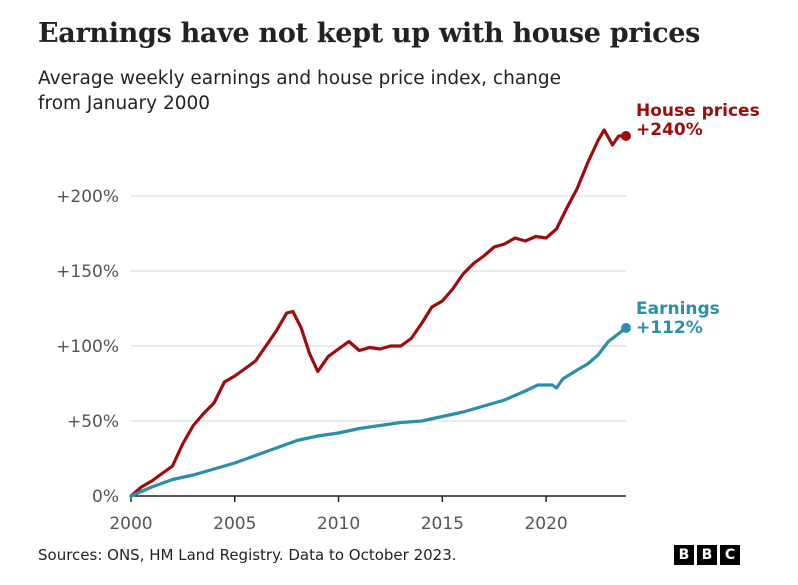 This screenshot has width=798, height=585. Describe the element at coordinates (234, 524) in the screenshot. I see `x-tick-label: 2005` at that location.